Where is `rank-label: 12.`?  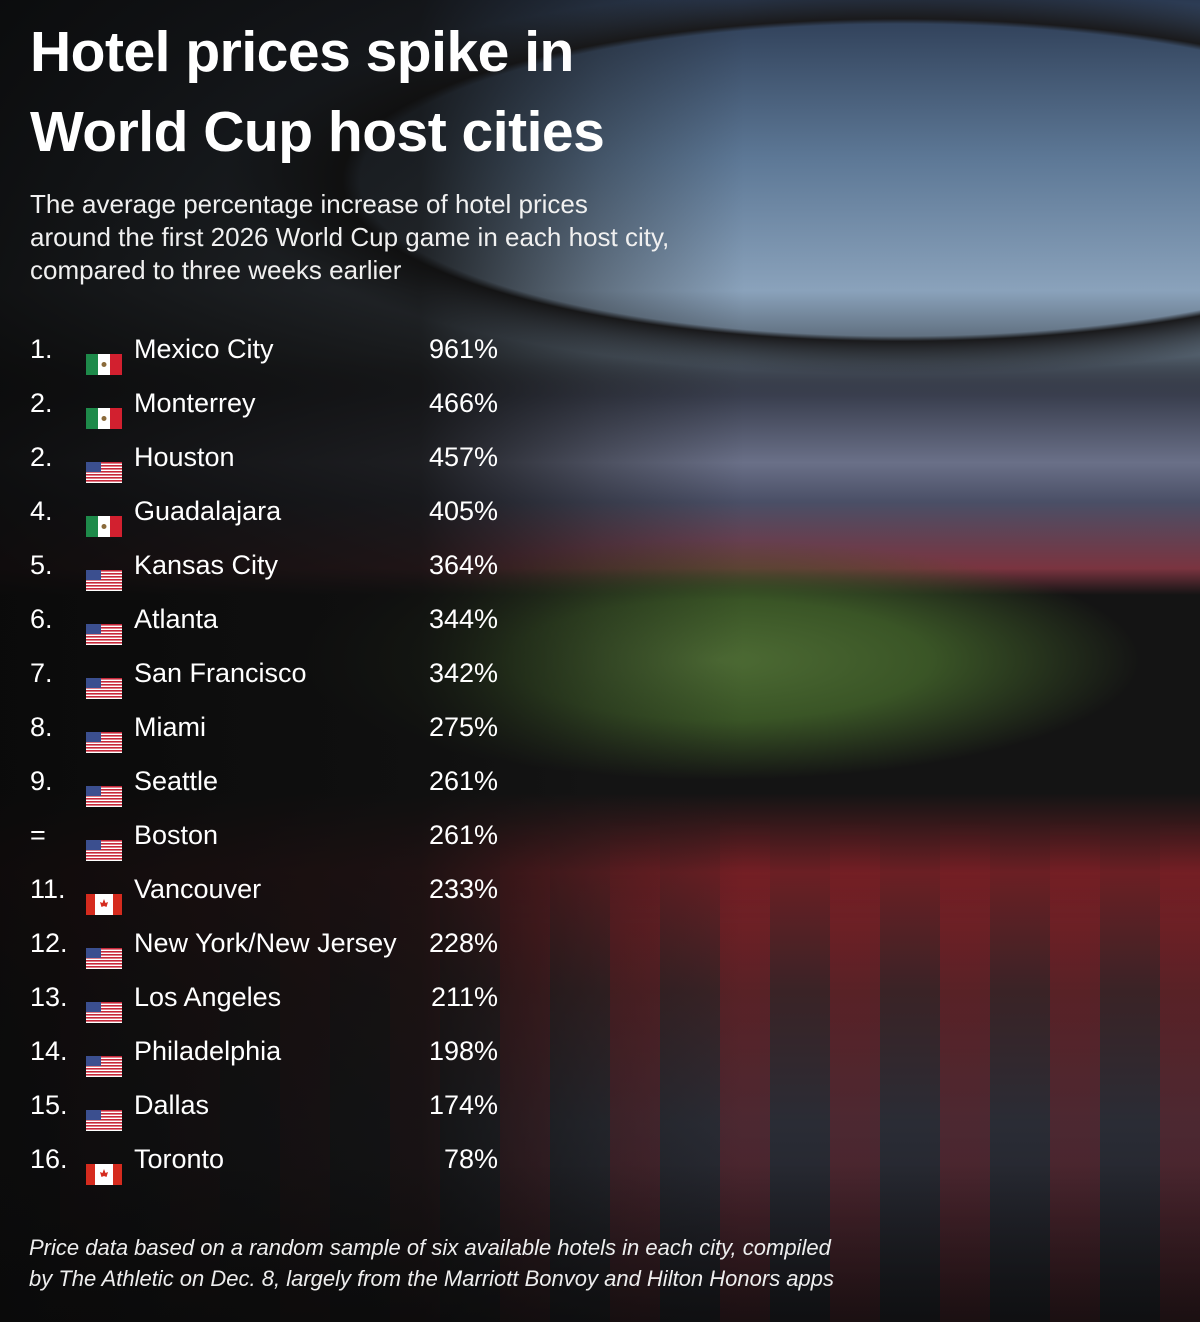
rank-label: 12. is located at coordinates (49, 943).